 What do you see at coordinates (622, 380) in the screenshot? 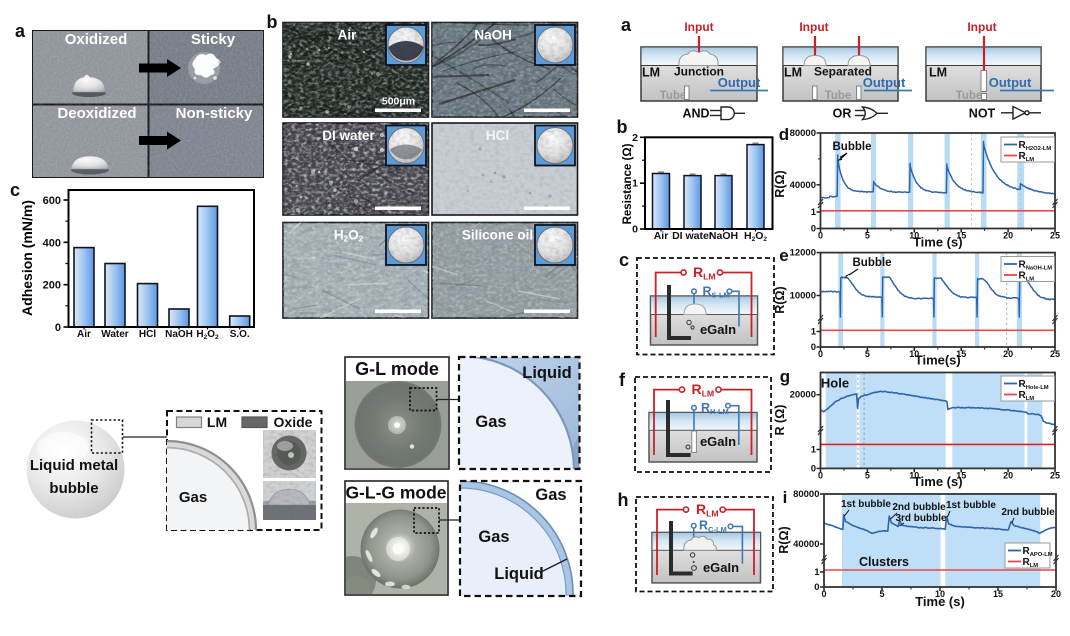
I see `svg-text: f` at bounding box center [622, 380].